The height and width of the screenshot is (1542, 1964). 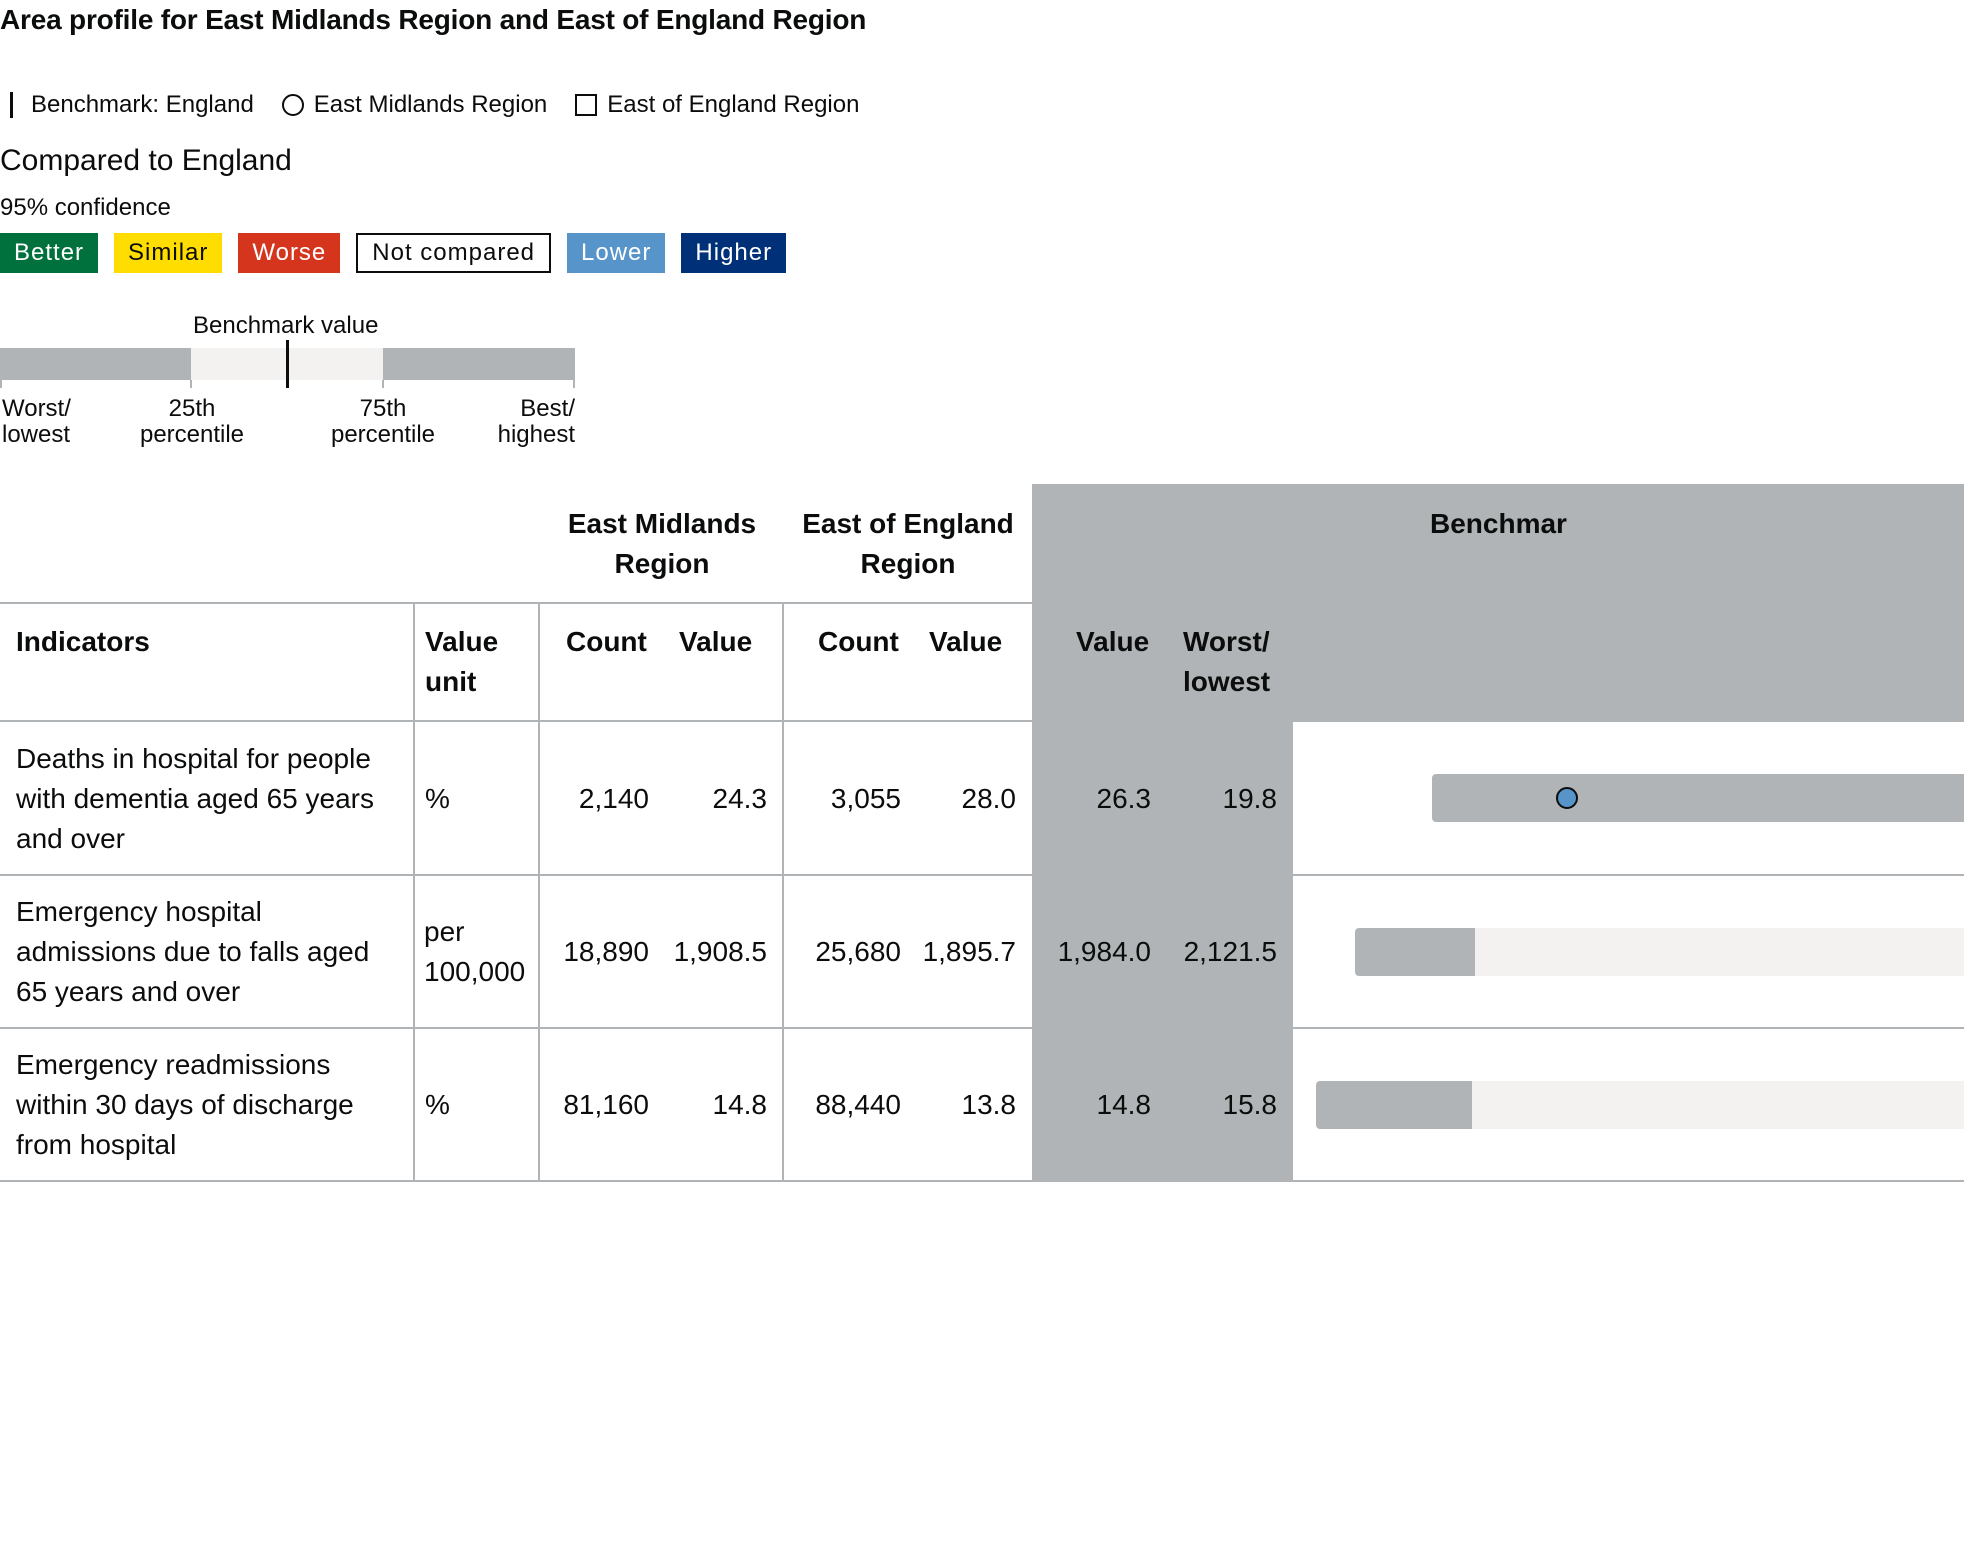 What do you see at coordinates (662, 563) in the screenshot?
I see `header-line: Region` at bounding box center [662, 563].